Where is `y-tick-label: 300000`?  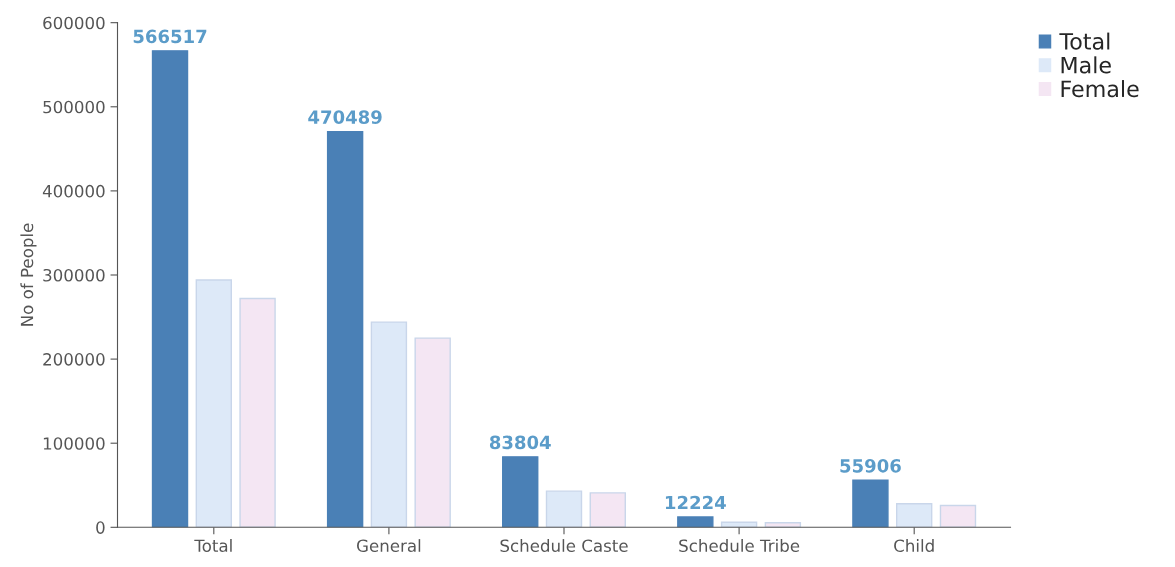 y-tick-label: 300000 is located at coordinates (74, 275).